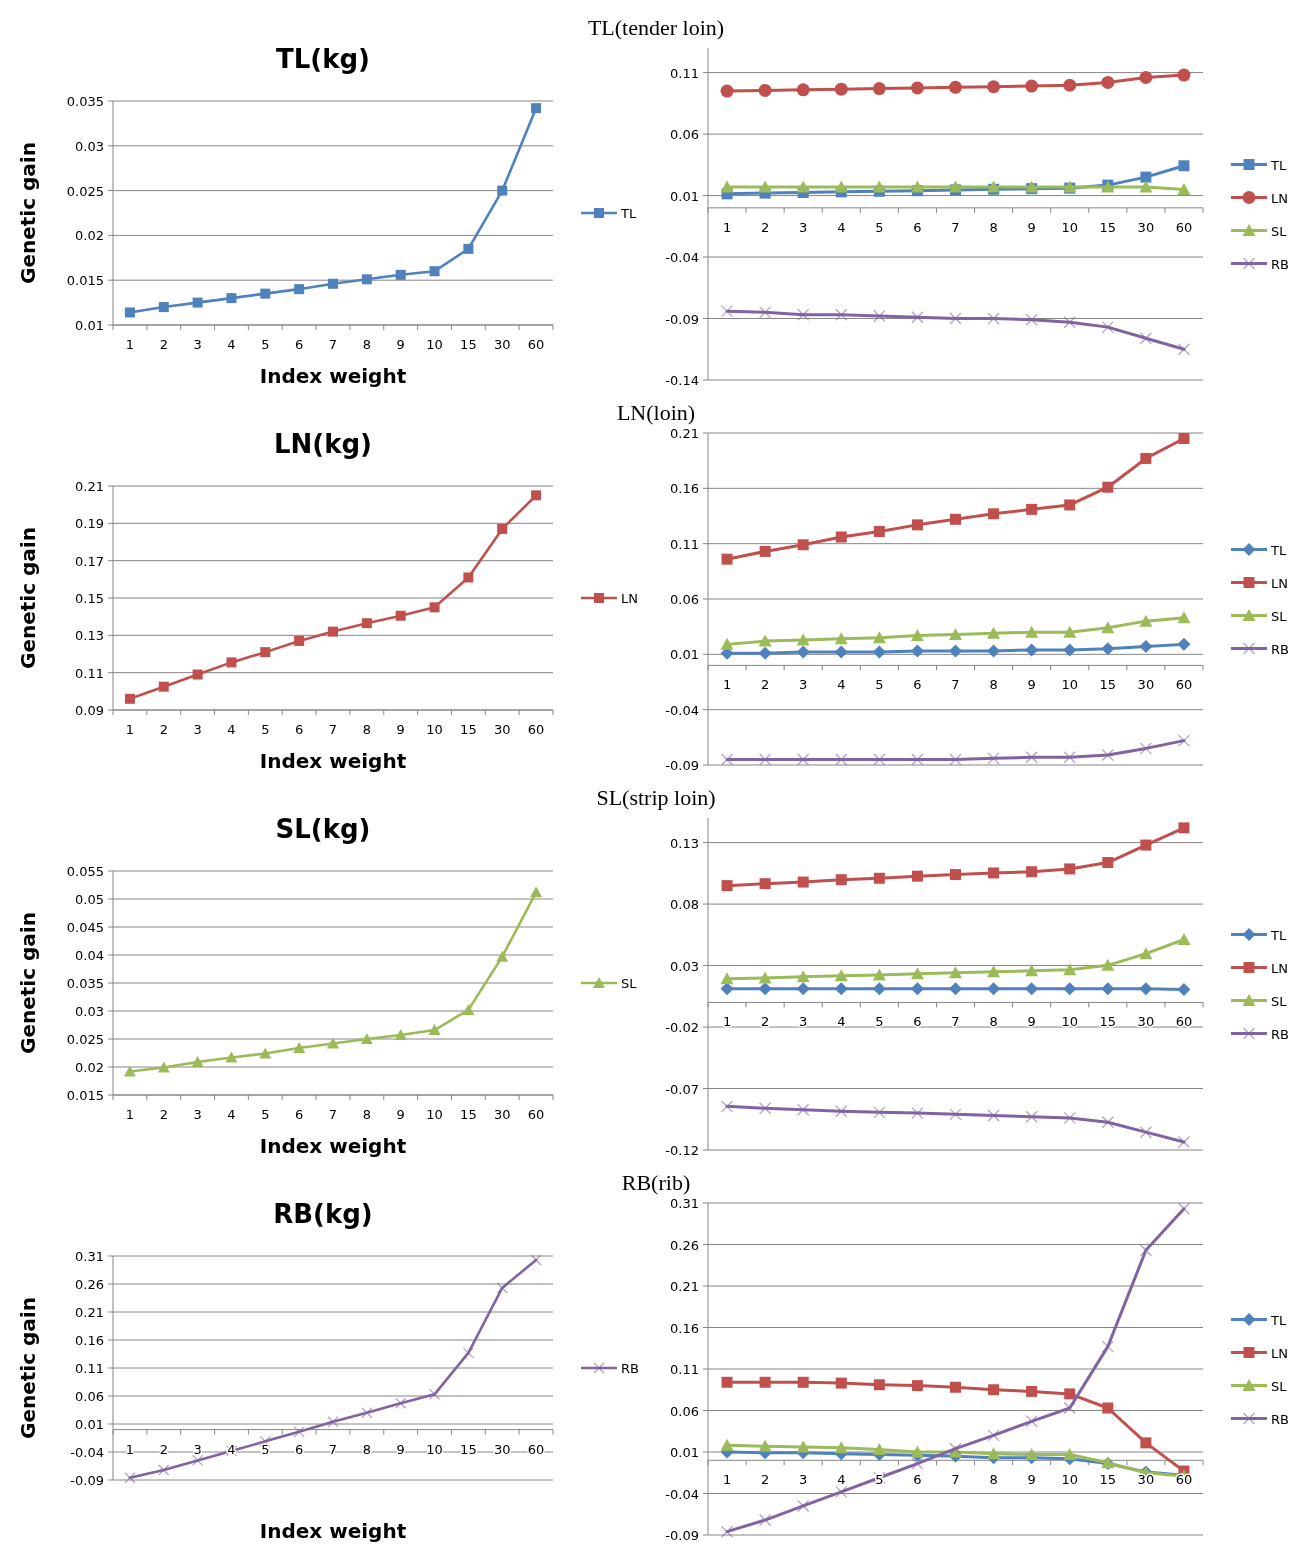 The image size is (1300, 1560). I want to click on x-axis-title: Index weight, so click(333, 1146).